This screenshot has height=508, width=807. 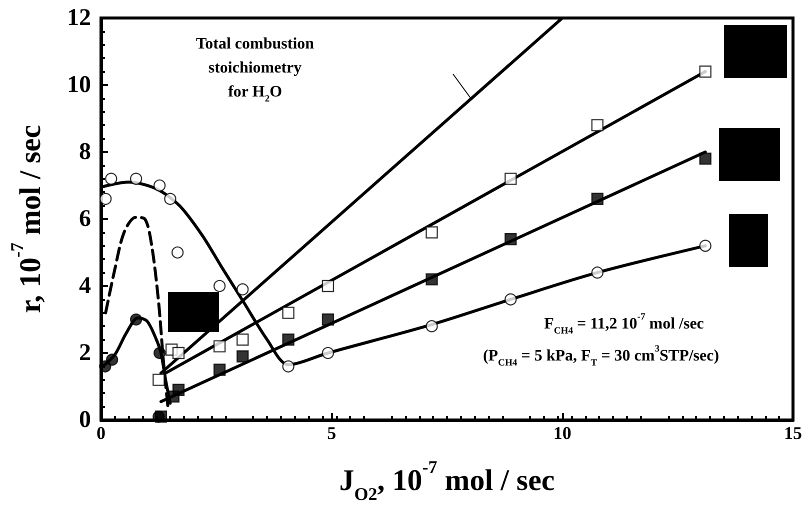 I want to click on y-tick-label: 2, so click(x=85, y=353).